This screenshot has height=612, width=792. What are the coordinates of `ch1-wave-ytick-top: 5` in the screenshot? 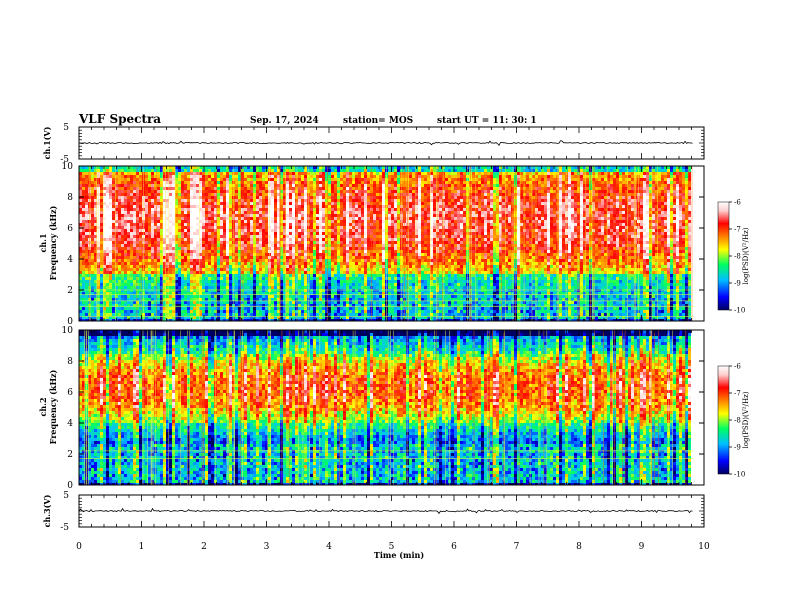 It's located at (66, 128).